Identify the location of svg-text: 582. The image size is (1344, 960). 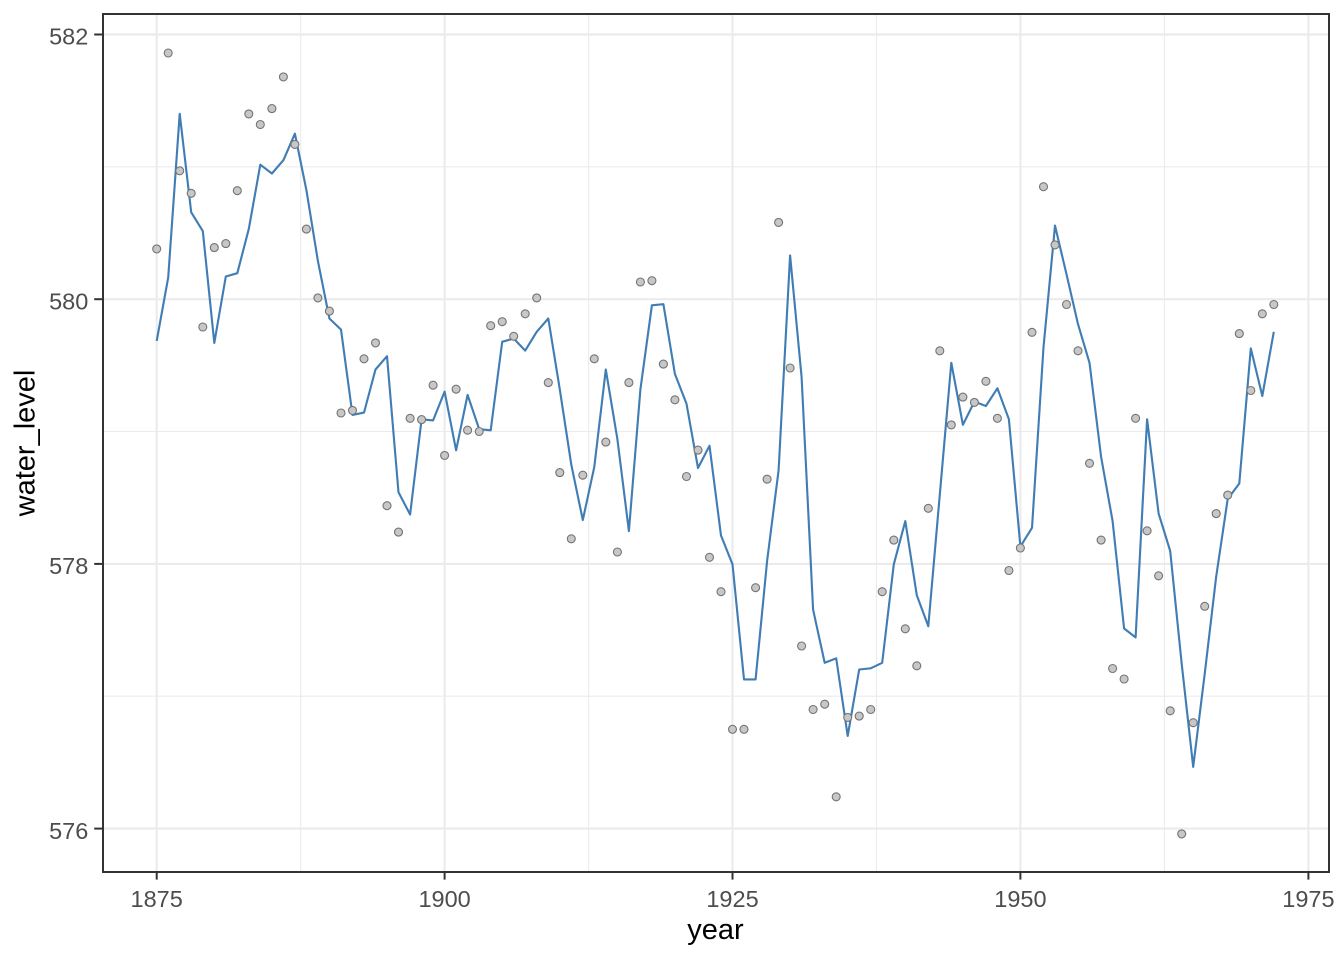
(68, 37).